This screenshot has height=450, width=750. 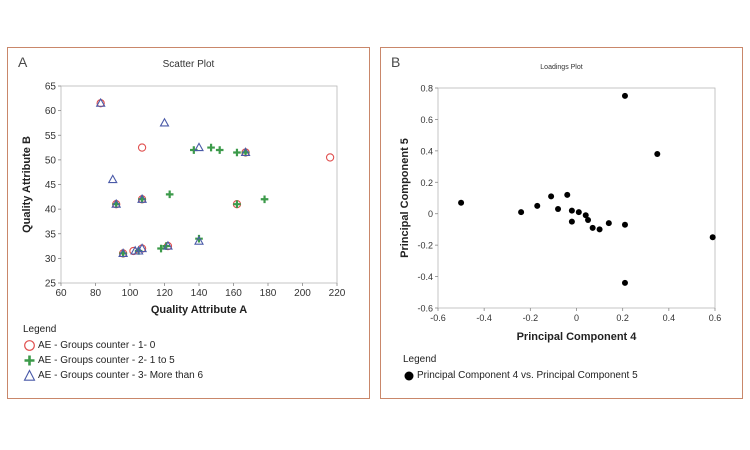 What do you see at coordinates (61, 293) in the screenshot?
I see `x-tick-label: 60` at bounding box center [61, 293].